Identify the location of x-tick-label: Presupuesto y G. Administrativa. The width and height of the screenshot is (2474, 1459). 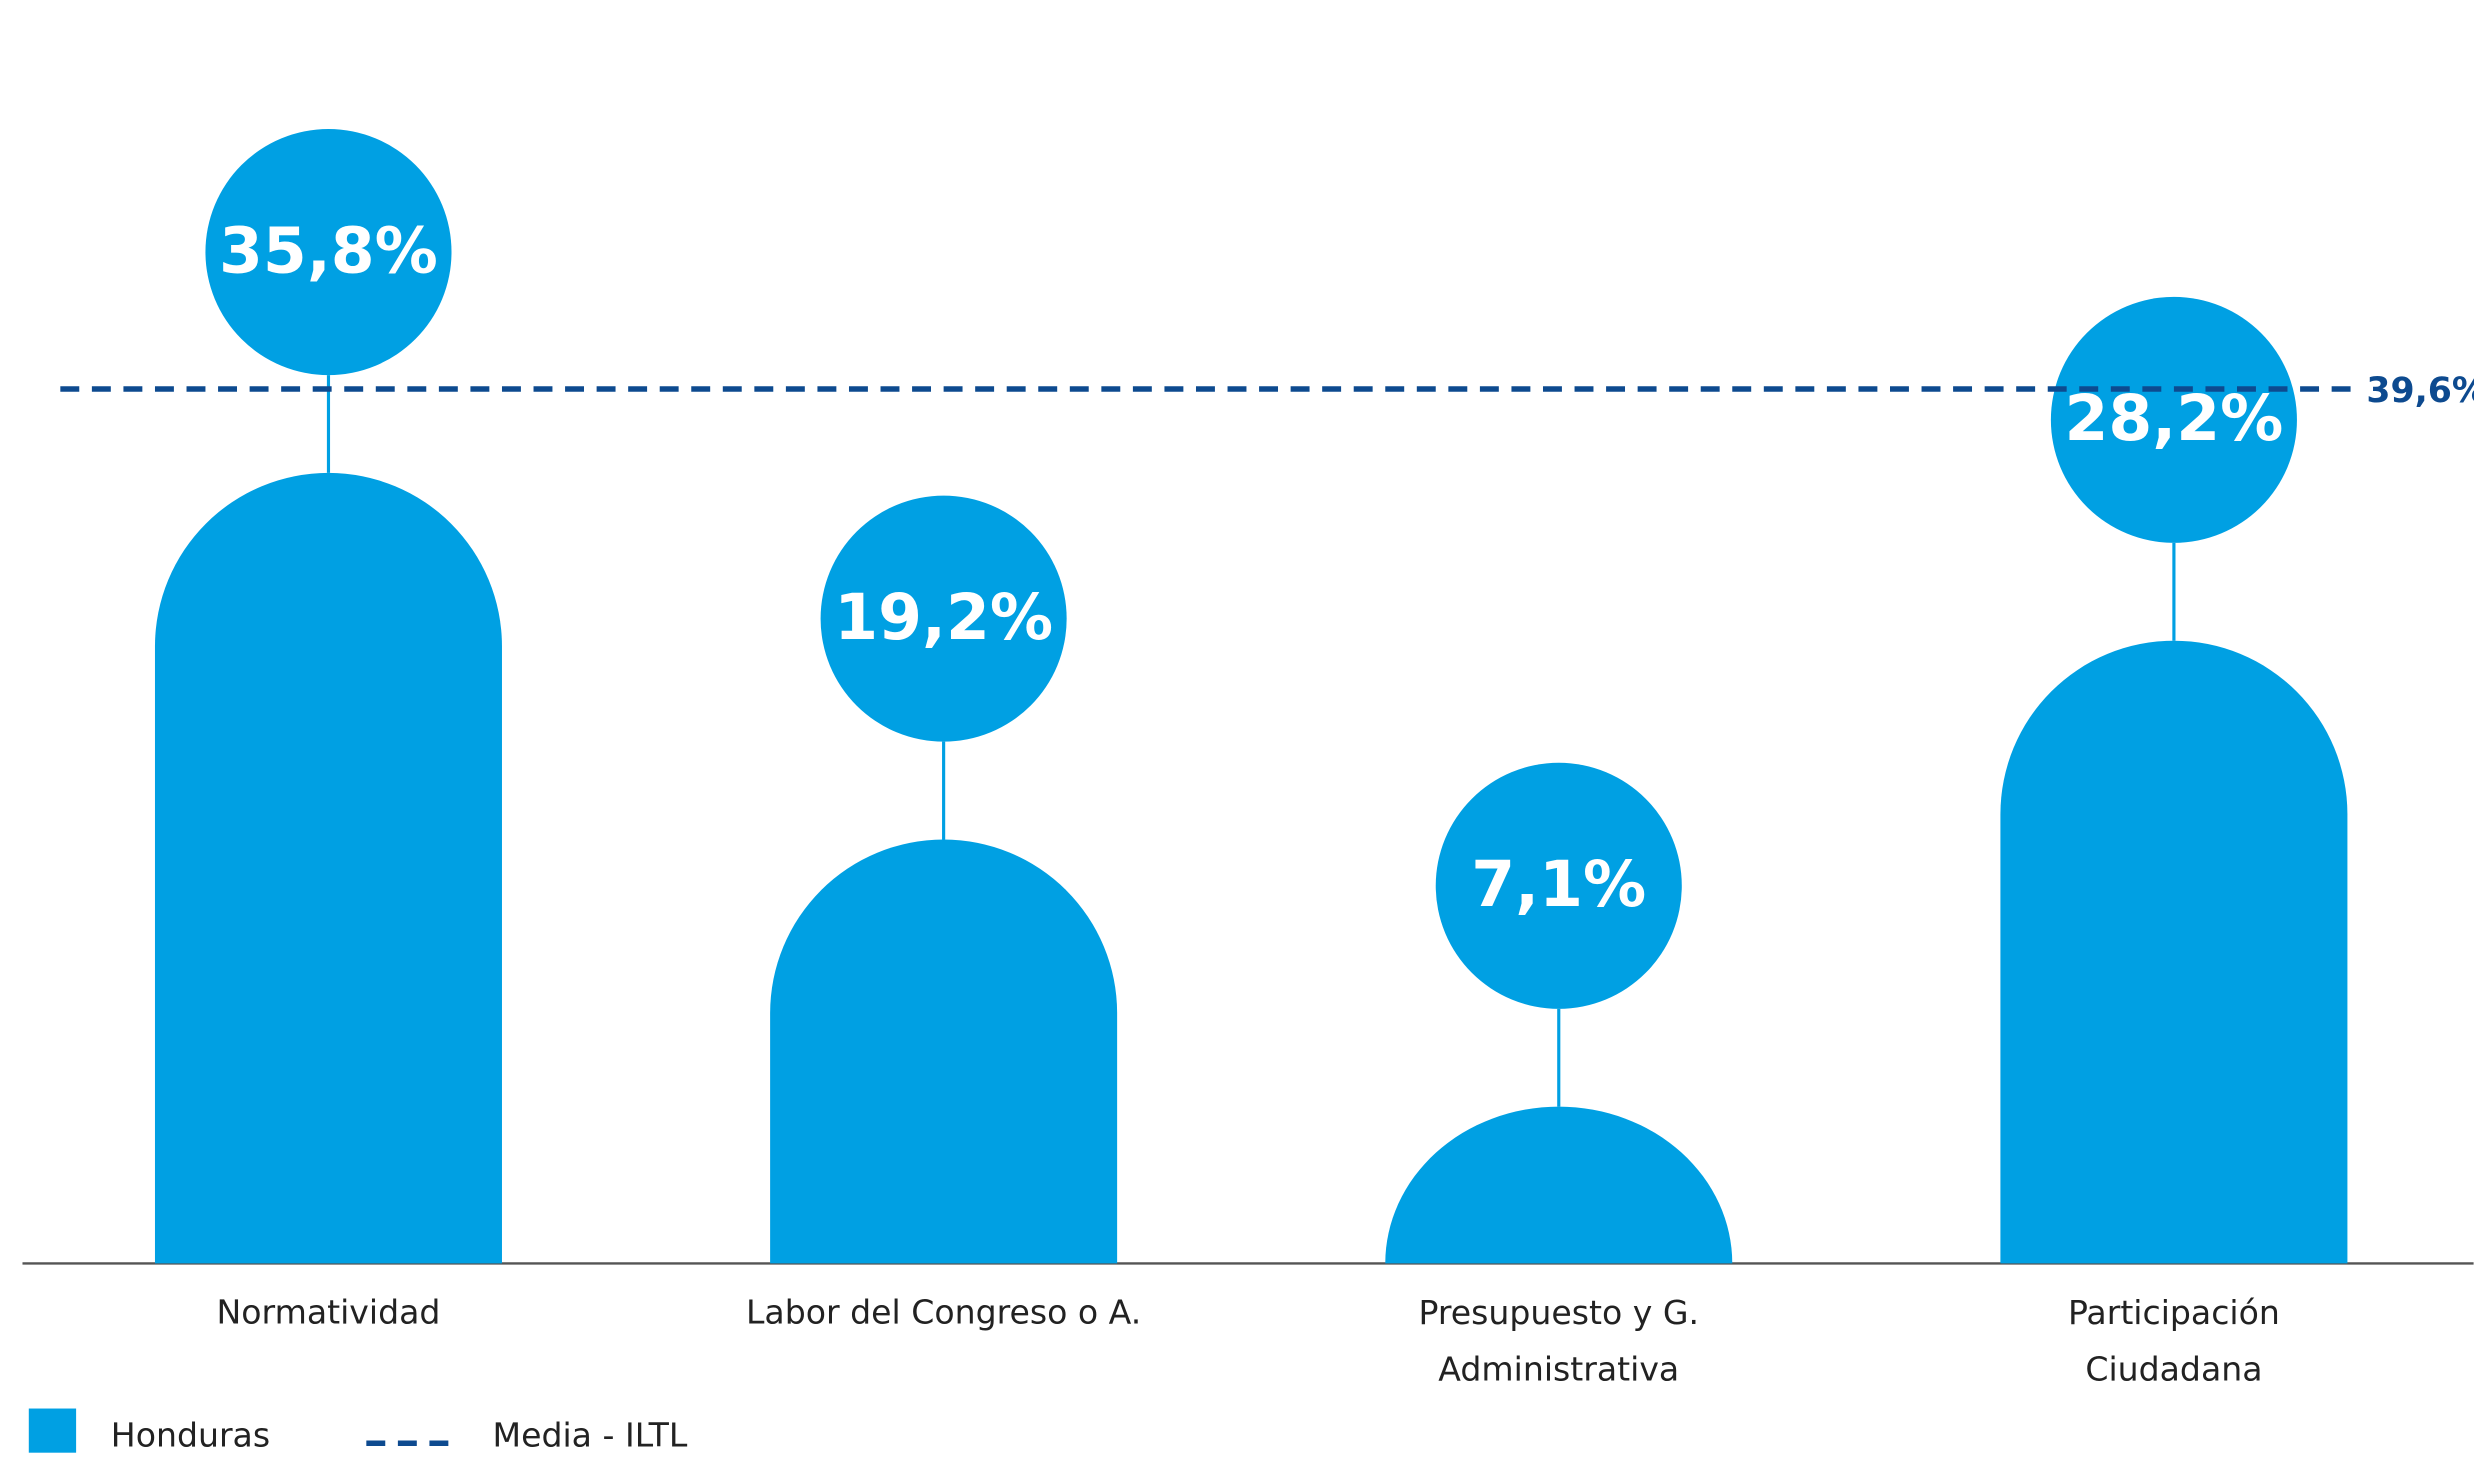
(1558, 1340).